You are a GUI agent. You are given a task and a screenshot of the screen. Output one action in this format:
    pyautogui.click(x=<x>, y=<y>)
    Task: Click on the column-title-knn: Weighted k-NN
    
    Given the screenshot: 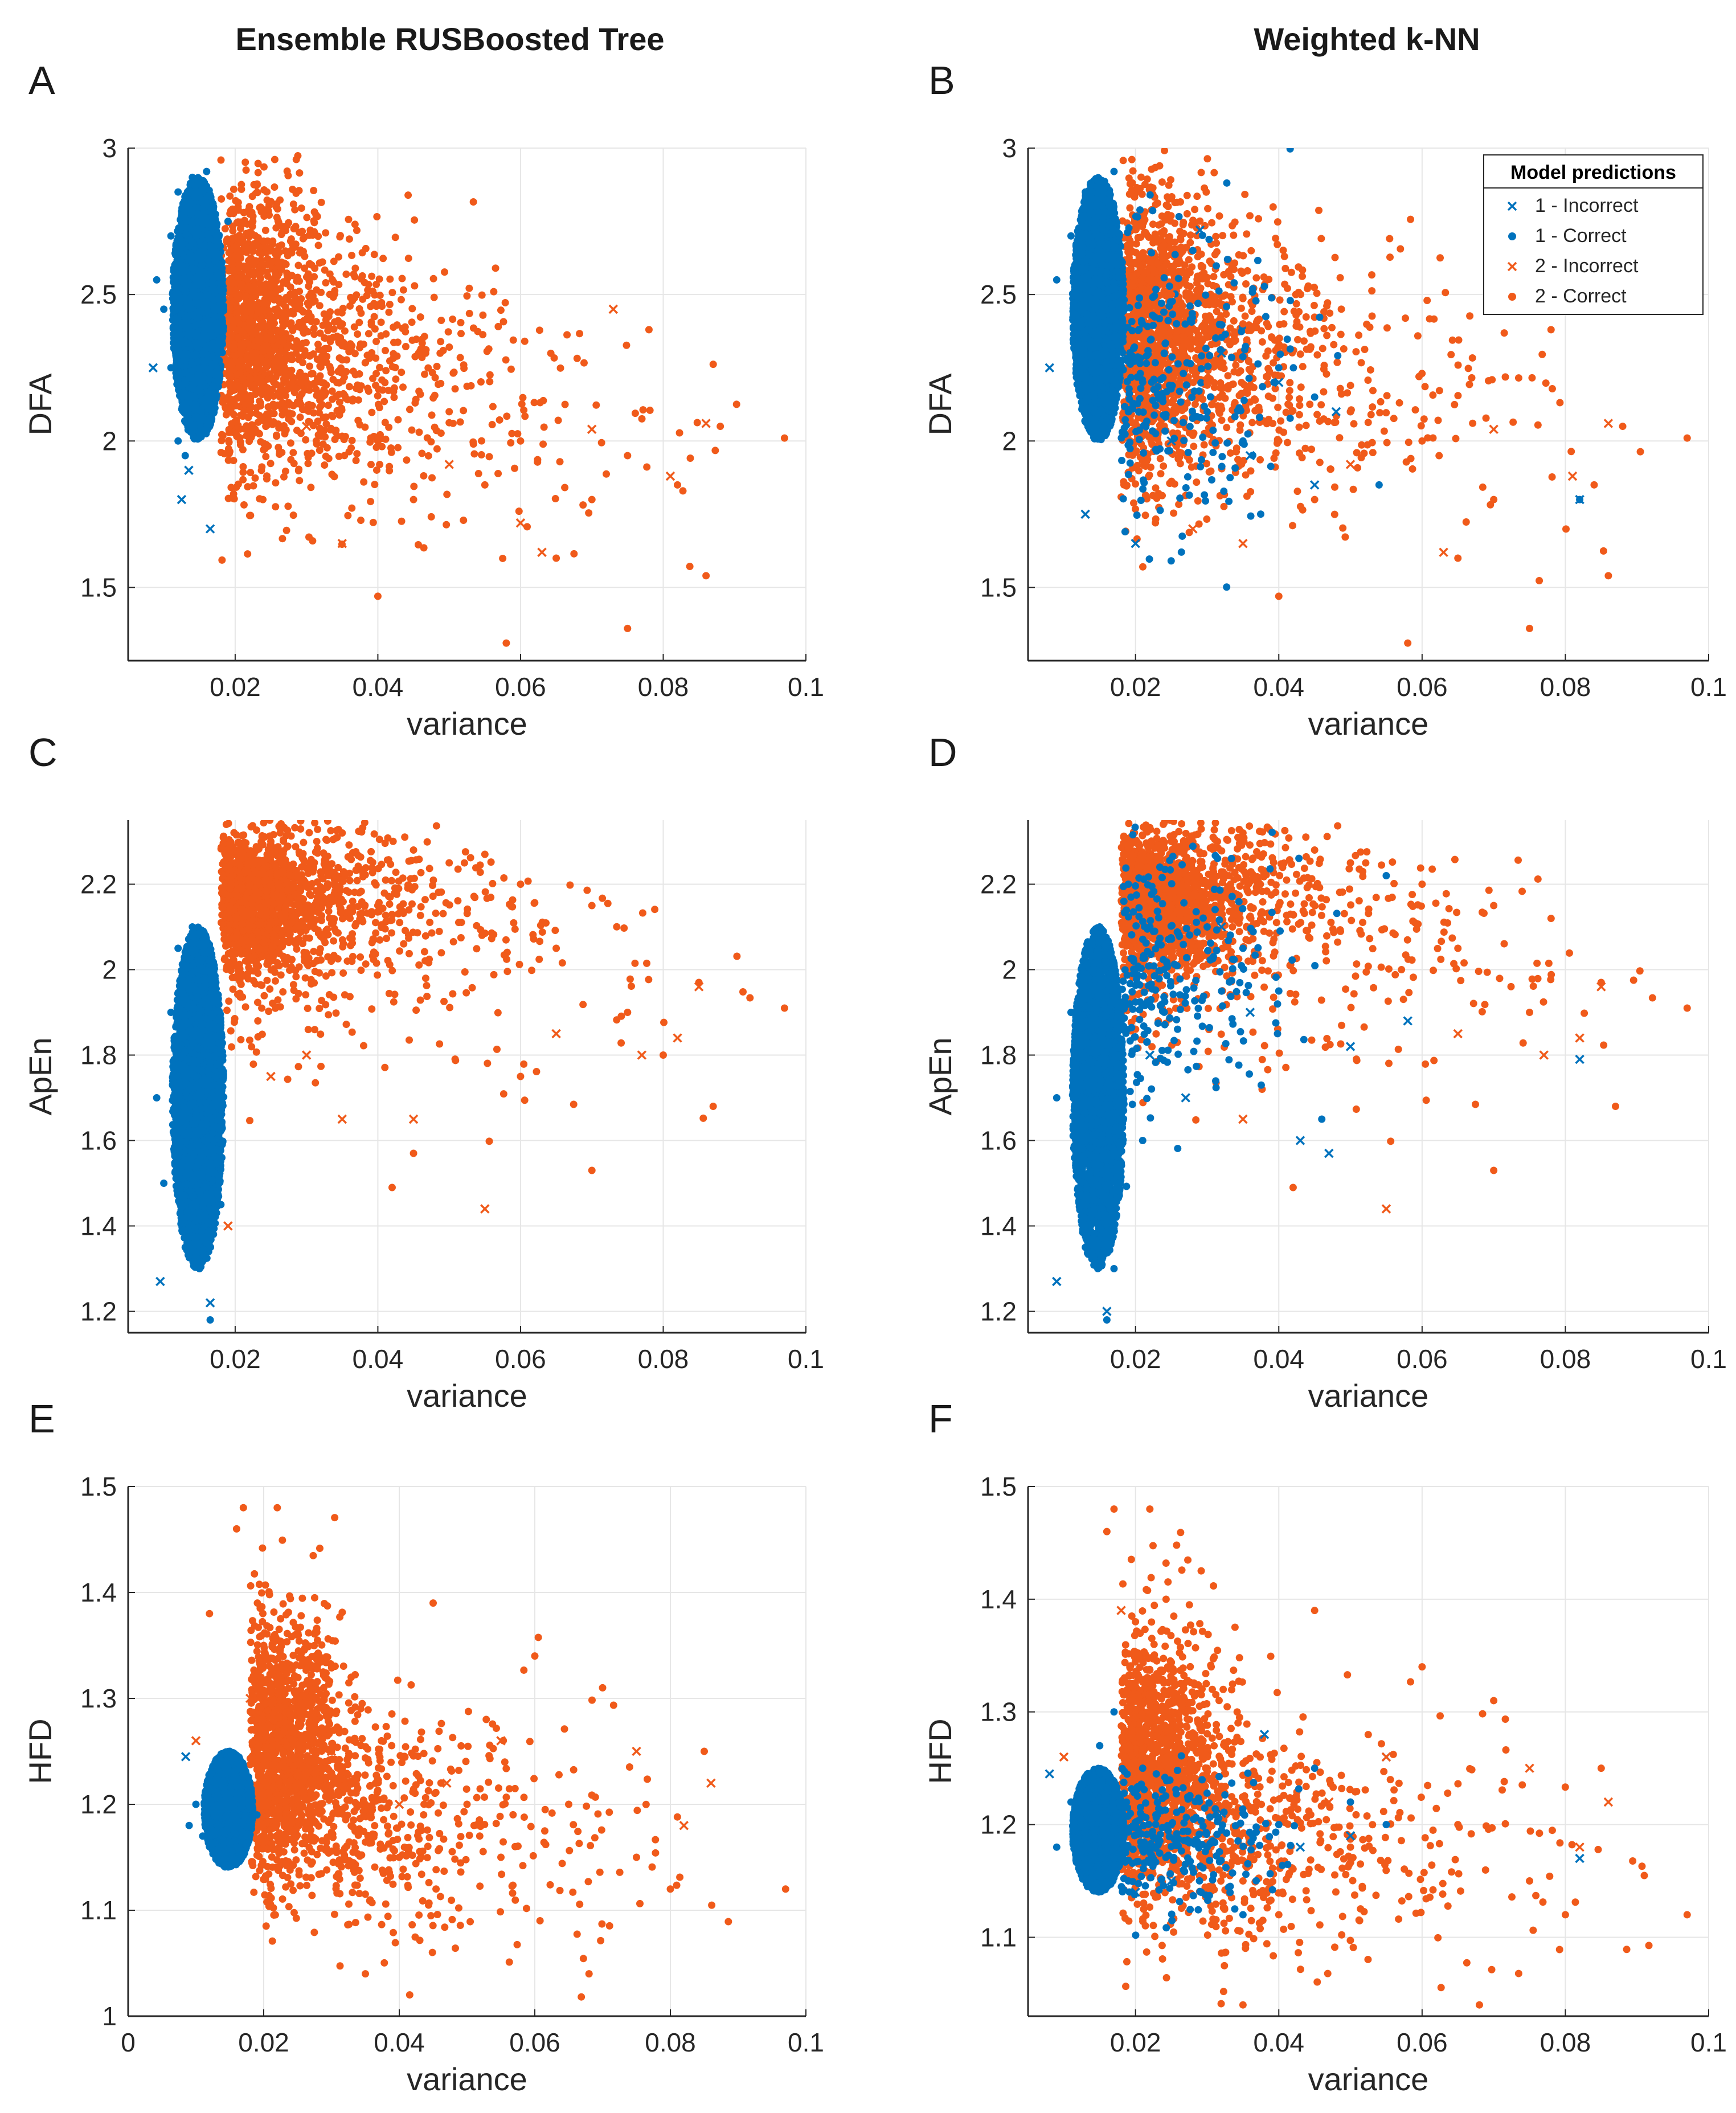 What is the action you would take?
    pyautogui.click(x=1367, y=39)
    